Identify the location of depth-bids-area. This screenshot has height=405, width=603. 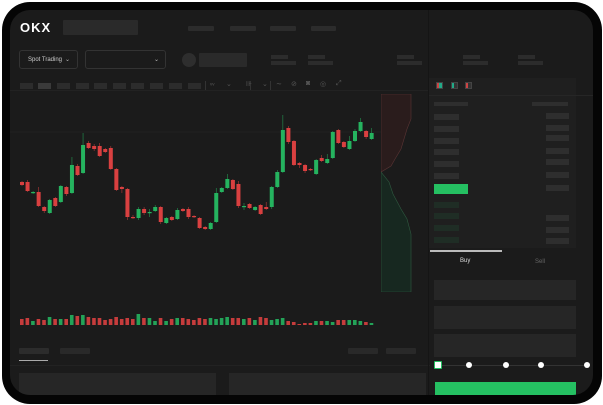
(396, 231).